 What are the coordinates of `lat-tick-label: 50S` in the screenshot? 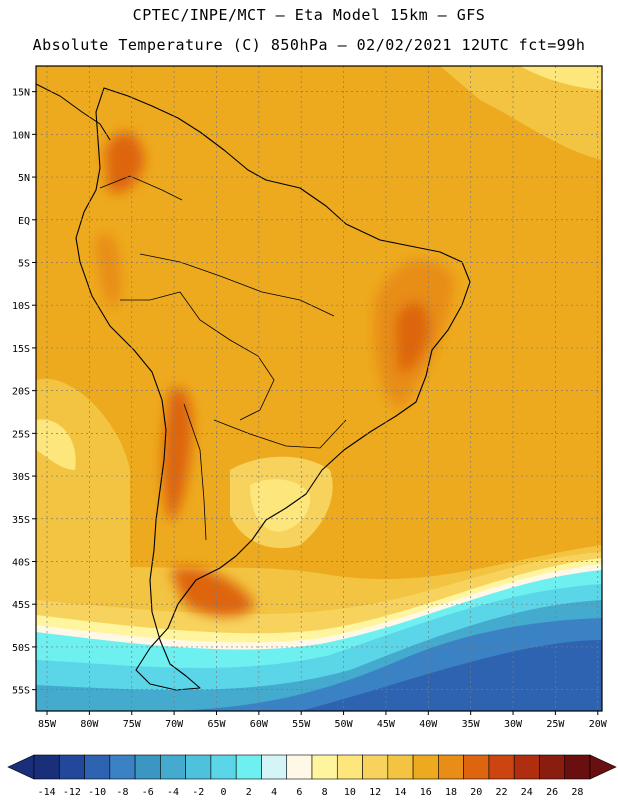 It's located at (21, 648).